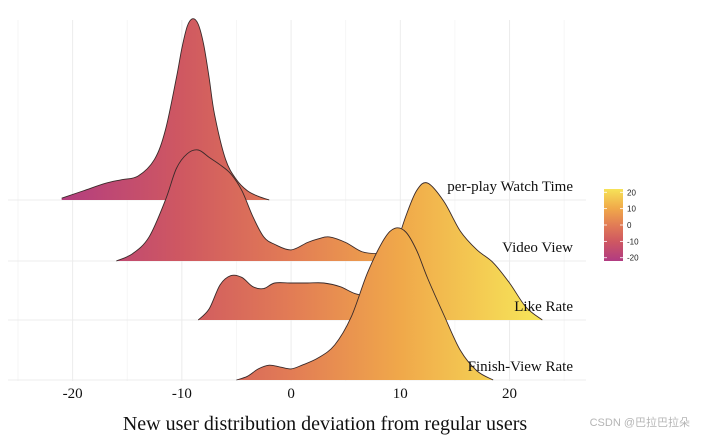 Image resolution: width=704 pixels, height=438 pixels. What do you see at coordinates (543, 307) in the screenshot?
I see `ridge-label-like-rate: Like Rate` at bounding box center [543, 307].